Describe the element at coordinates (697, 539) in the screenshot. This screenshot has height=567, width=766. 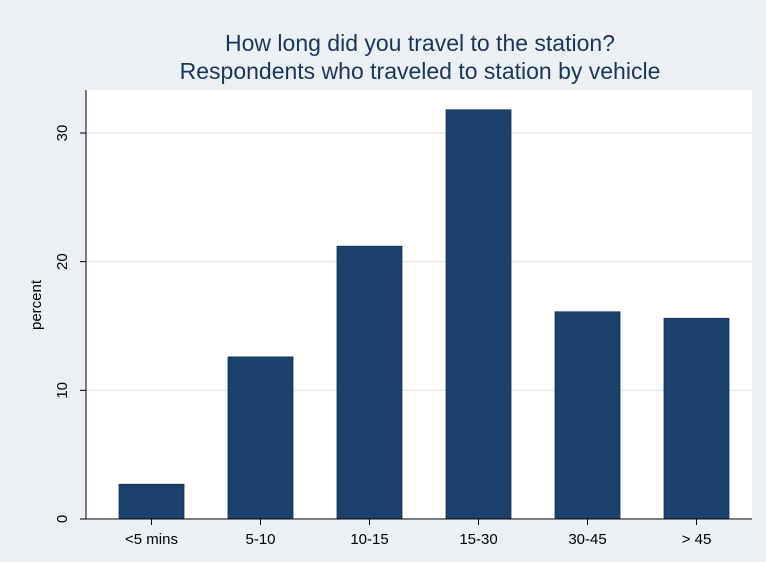
I see `x-tick-label: > 45` at that location.